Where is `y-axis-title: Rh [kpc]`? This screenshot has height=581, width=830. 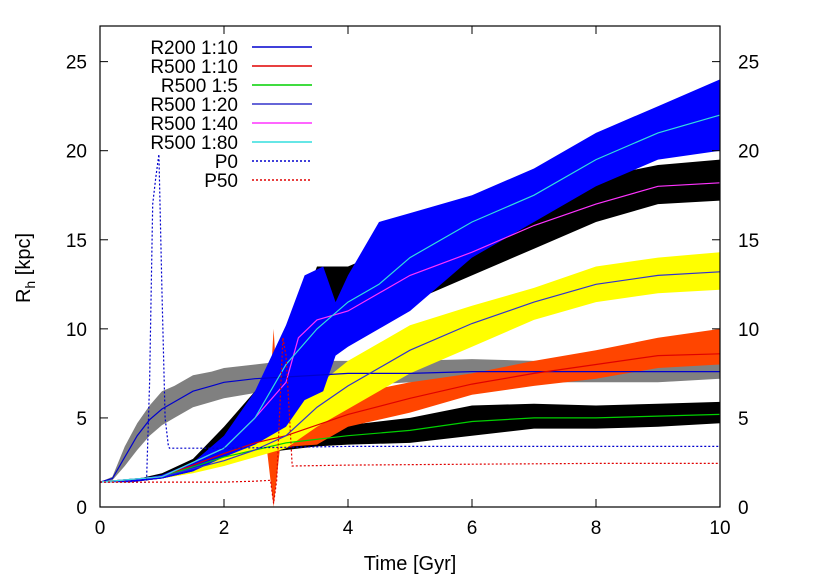 y-axis-title: Rh [kpc] is located at coordinates (25, 268).